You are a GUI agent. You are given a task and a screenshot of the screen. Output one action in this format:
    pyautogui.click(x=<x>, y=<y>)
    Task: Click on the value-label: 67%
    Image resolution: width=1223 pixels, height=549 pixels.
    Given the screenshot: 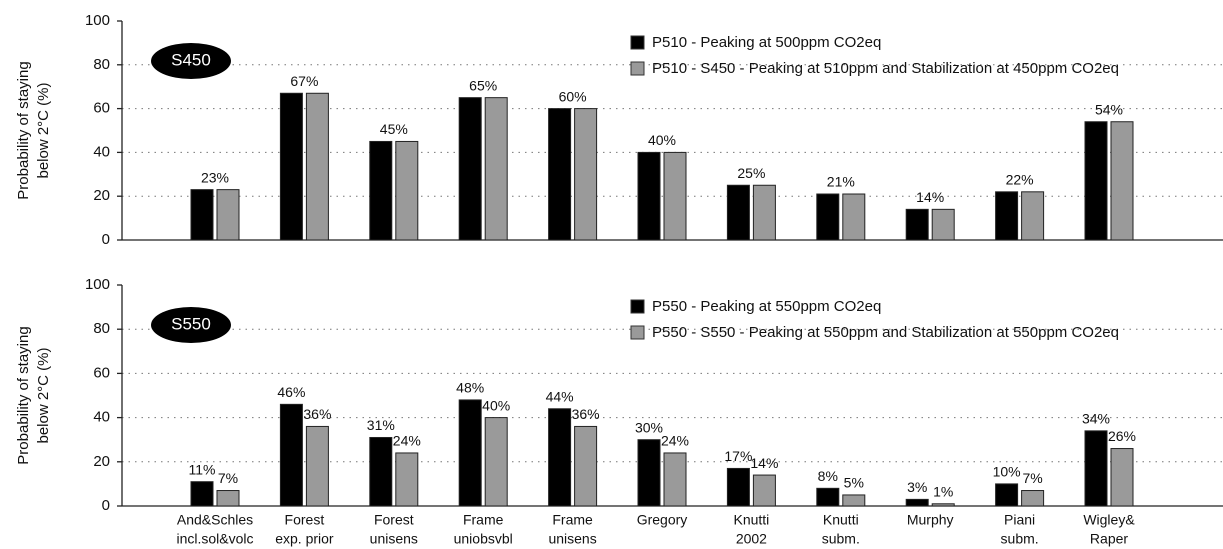 What is the action you would take?
    pyautogui.click(x=304, y=81)
    